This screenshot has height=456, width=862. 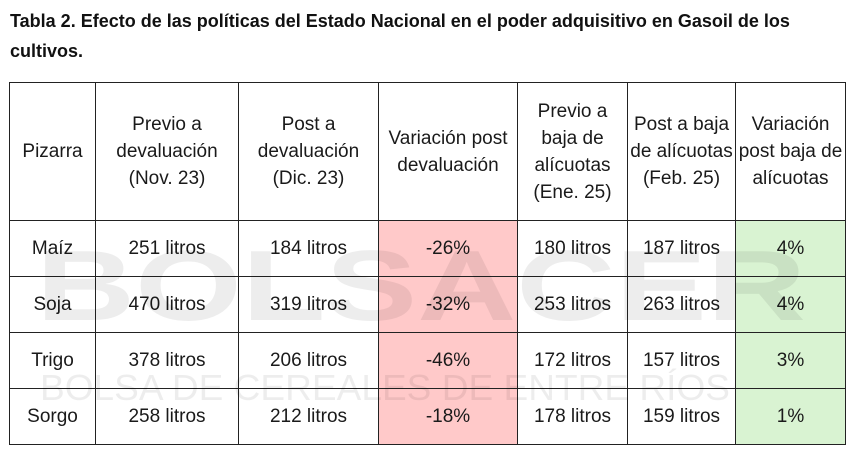 What do you see at coordinates (681, 304) in the screenshot?
I see `post-alic-cell: 263 litros` at bounding box center [681, 304].